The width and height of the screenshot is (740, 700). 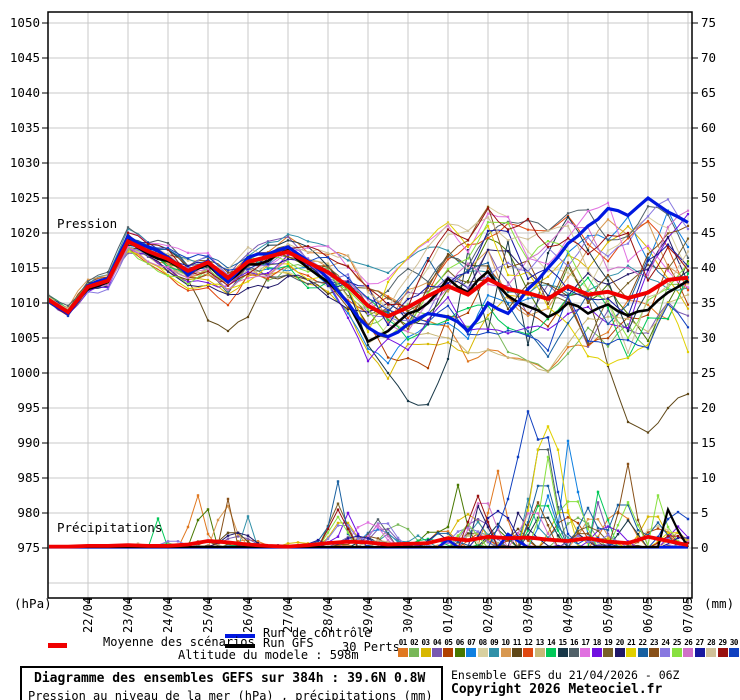 What do you see at coordinates (28, 512) in the screenshot?
I see `svg-text: 980` at bounding box center [28, 512].